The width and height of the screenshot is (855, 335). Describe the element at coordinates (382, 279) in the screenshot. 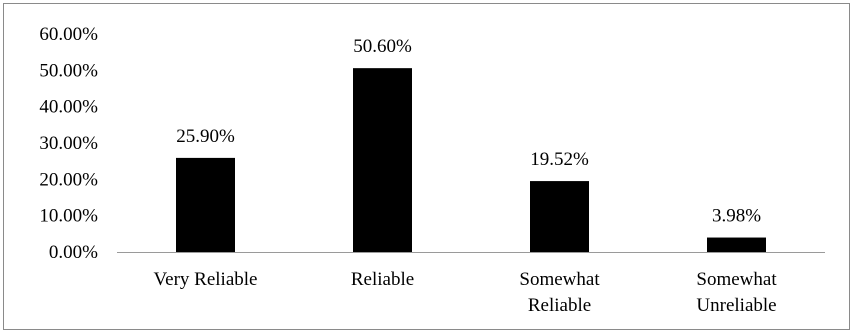

I see `category-label: Reliable` at that location.